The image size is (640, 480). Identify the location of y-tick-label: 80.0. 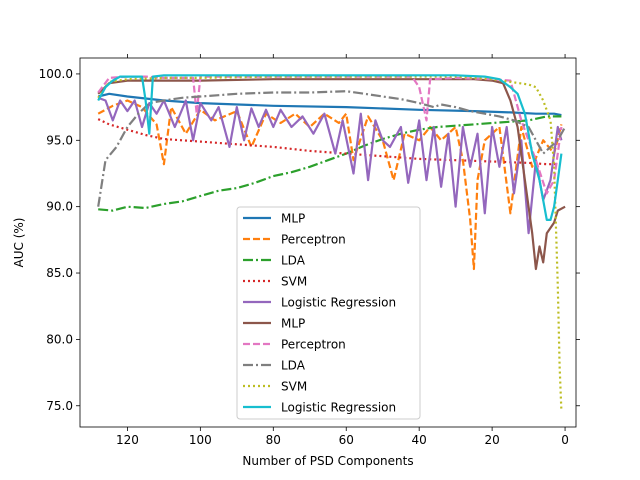
(59, 339).